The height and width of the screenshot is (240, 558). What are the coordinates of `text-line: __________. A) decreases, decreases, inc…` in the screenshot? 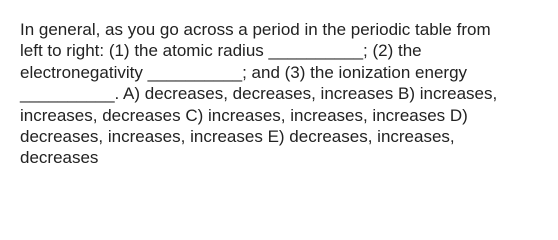 It's located at (259, 94).